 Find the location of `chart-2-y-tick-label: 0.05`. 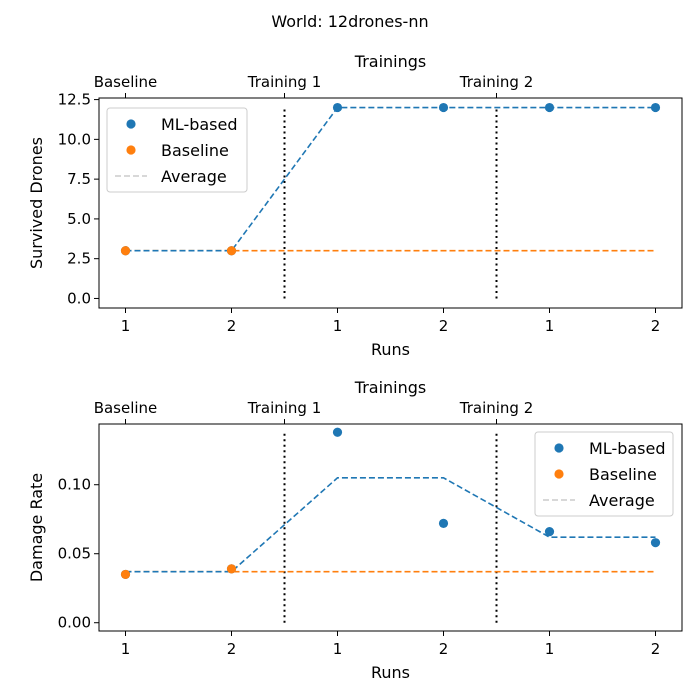

chart-2-y-tick-label: 0.05 is located at coordinates (74, 554).